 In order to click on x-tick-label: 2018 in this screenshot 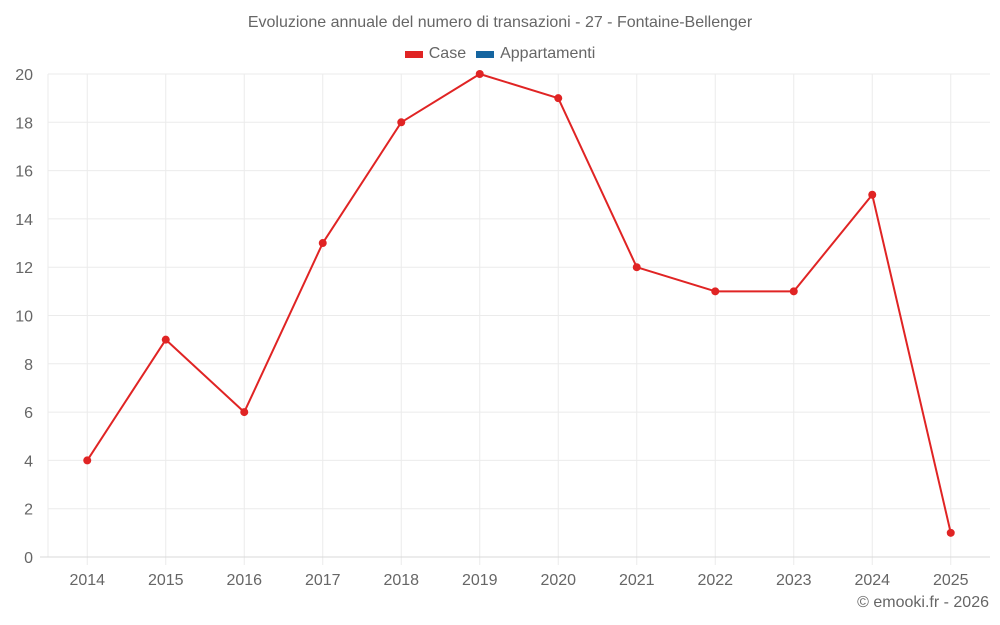, I will do `click(401, 580)`.